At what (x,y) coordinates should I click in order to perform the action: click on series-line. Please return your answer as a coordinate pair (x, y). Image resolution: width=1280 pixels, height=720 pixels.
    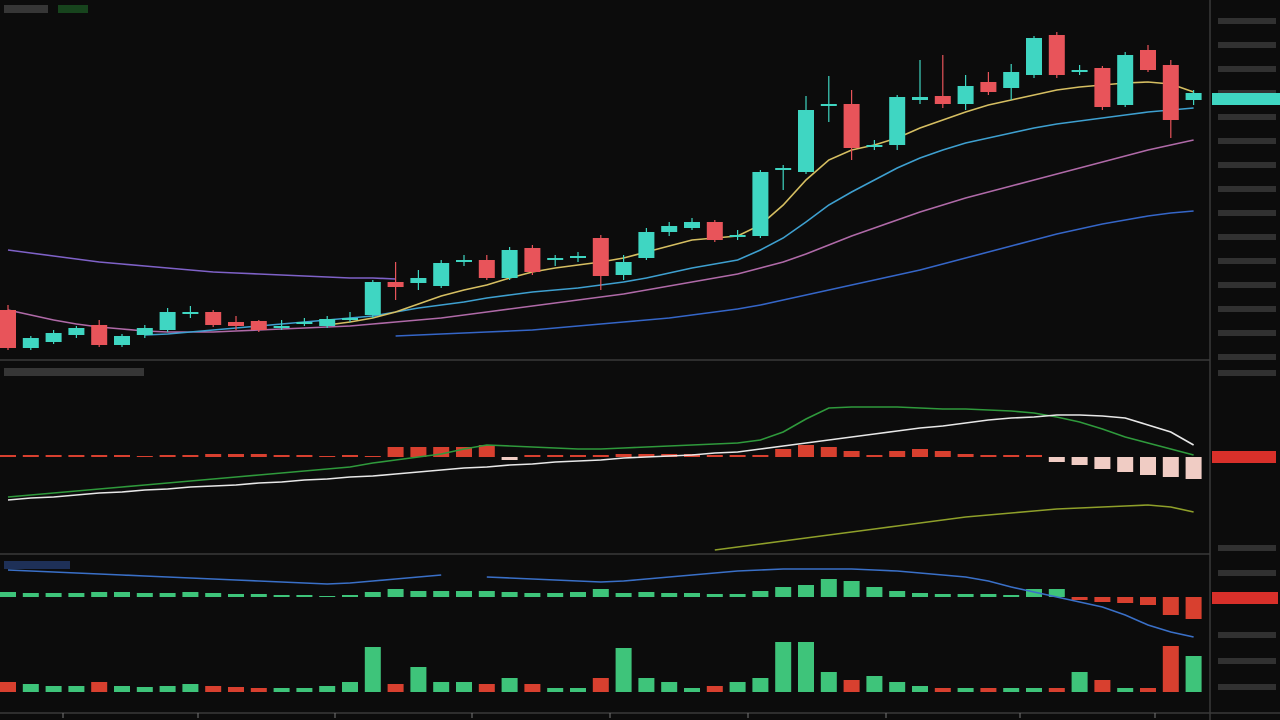
    Looking at the image, I should click on (224, 577).